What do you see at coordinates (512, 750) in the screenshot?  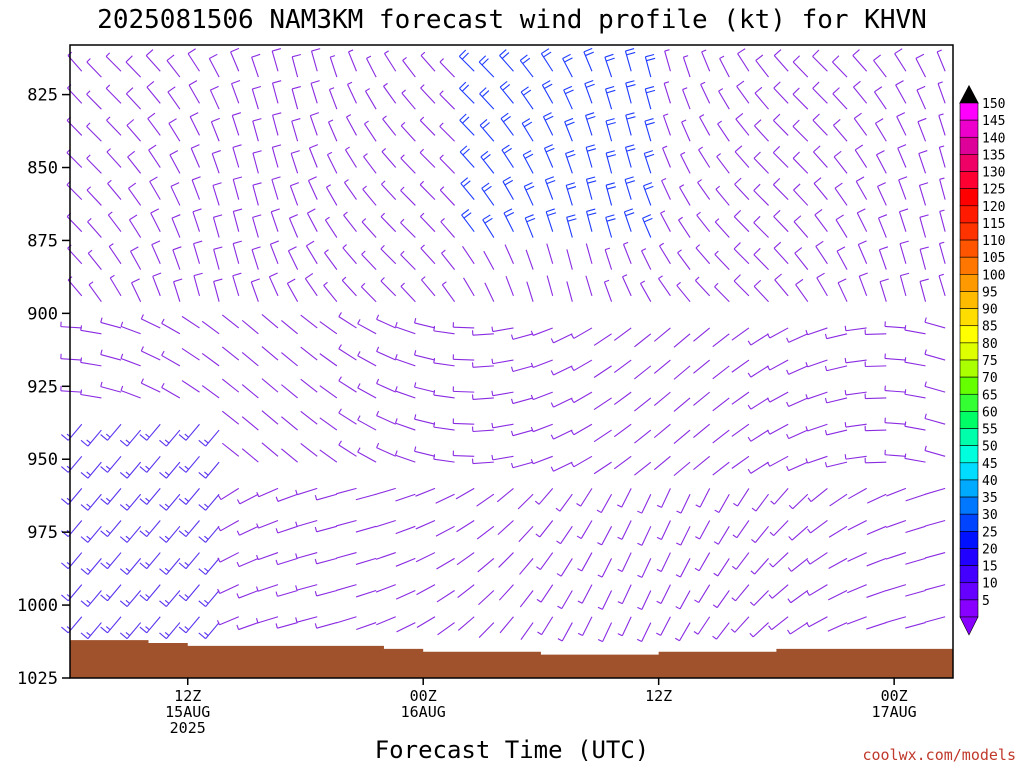 I see `x-axis-label: Forecast Time (UTC)` at bounding box center [512, 750].